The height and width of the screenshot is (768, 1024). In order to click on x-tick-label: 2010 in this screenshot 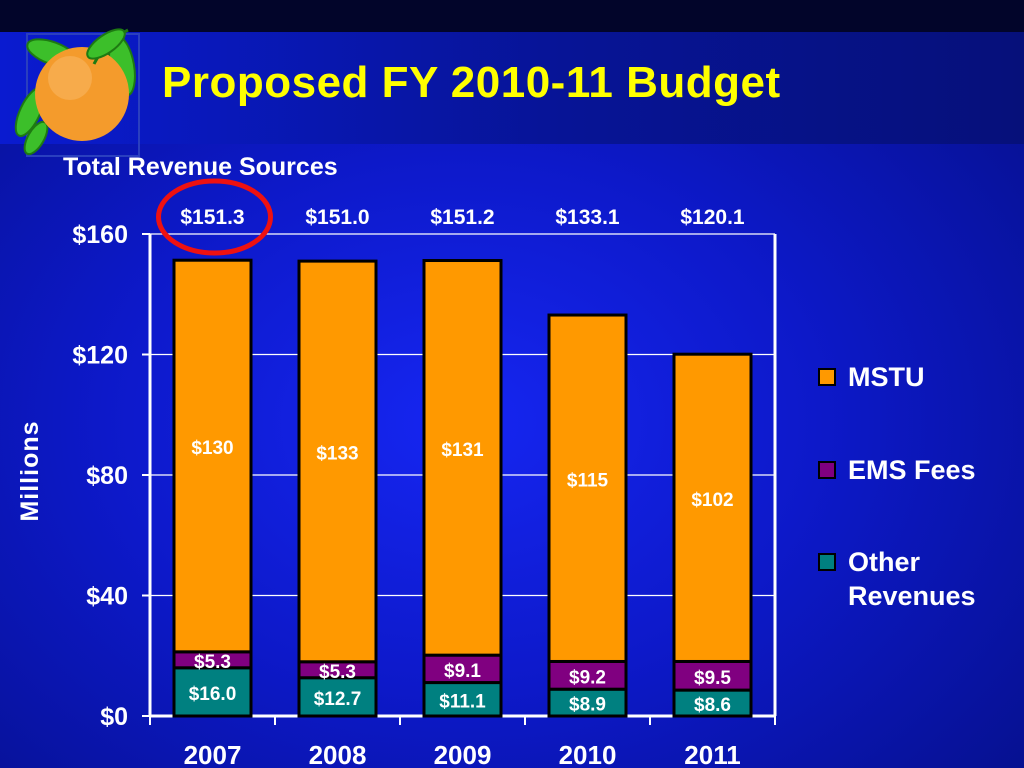, I will do `click(588, 754)`.